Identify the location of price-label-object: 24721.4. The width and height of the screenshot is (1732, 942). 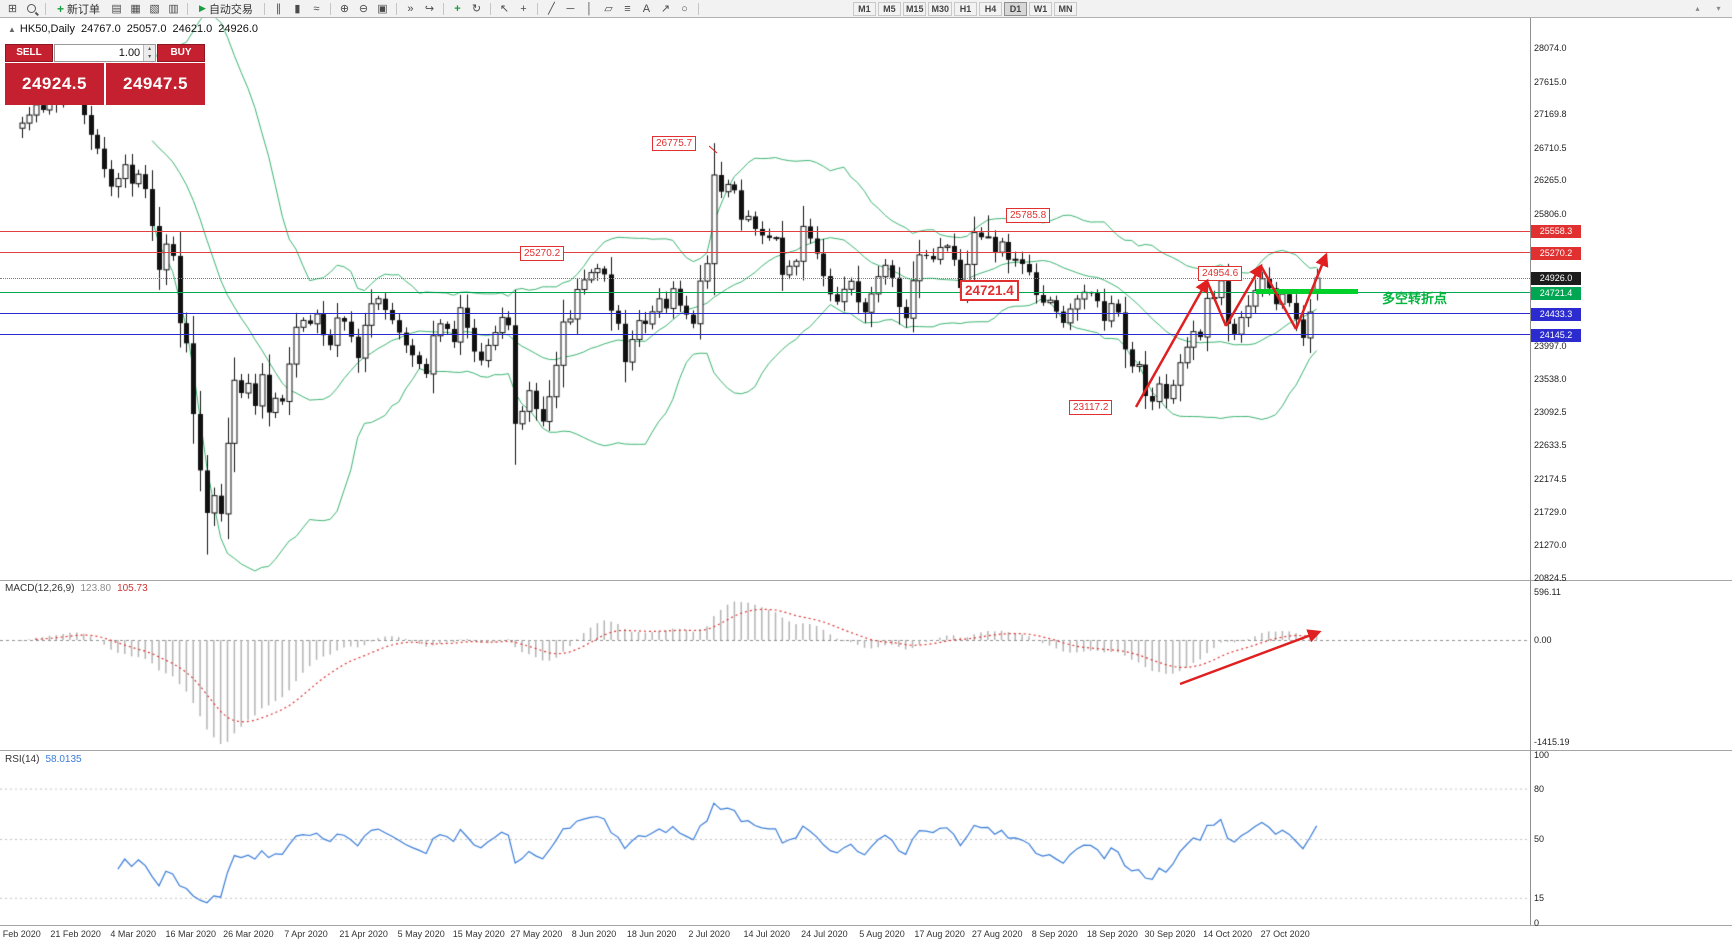
(989, 290).